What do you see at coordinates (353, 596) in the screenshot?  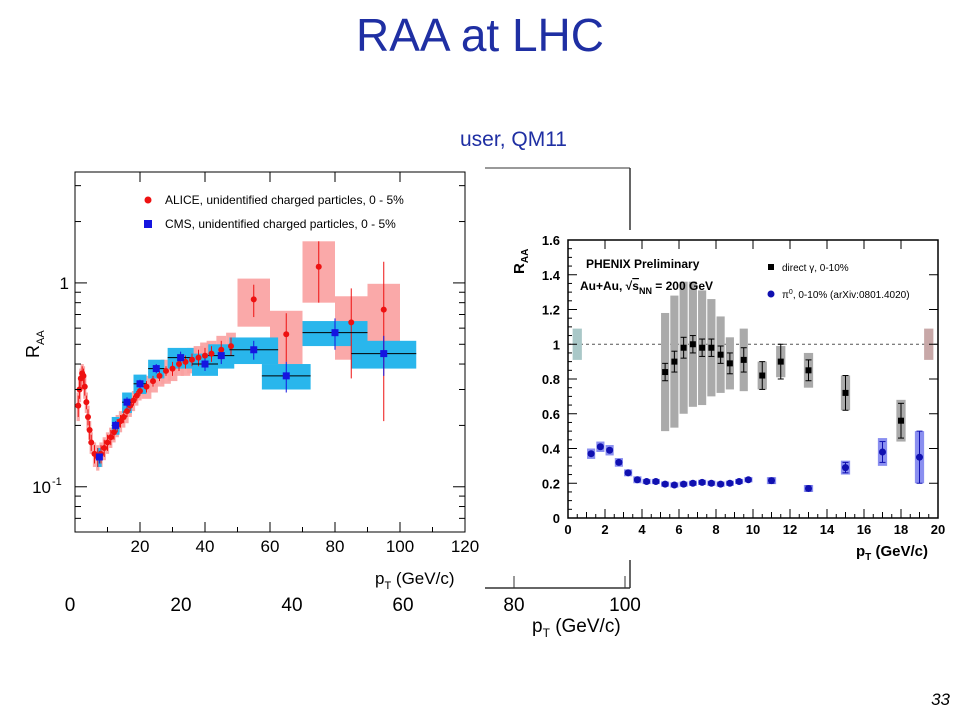 I see `background-x-ticks: 0 20 40 60 80 100` at bounding box center [353, 596].